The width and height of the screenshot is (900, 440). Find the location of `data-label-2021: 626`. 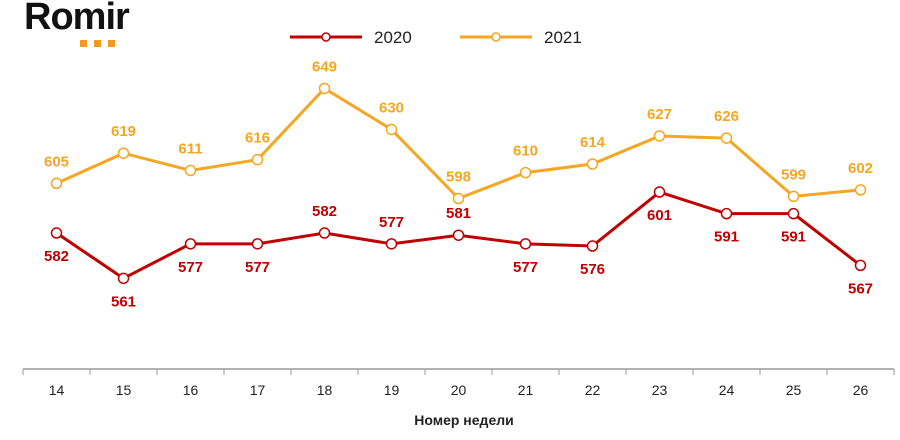

data-label-2021: 626 is located at coordinates (726, 116).